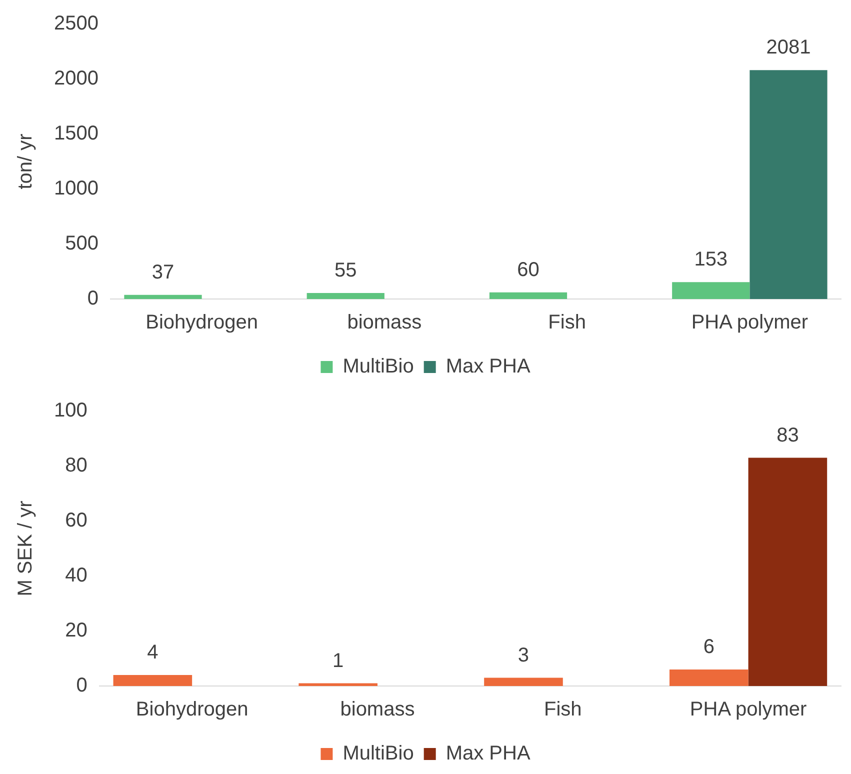 The height and width of the screenshot is (774, 851). Describe the element at coordinates (76, 23) in the screenshot. I see `y-tick-label: 2500` at that location.